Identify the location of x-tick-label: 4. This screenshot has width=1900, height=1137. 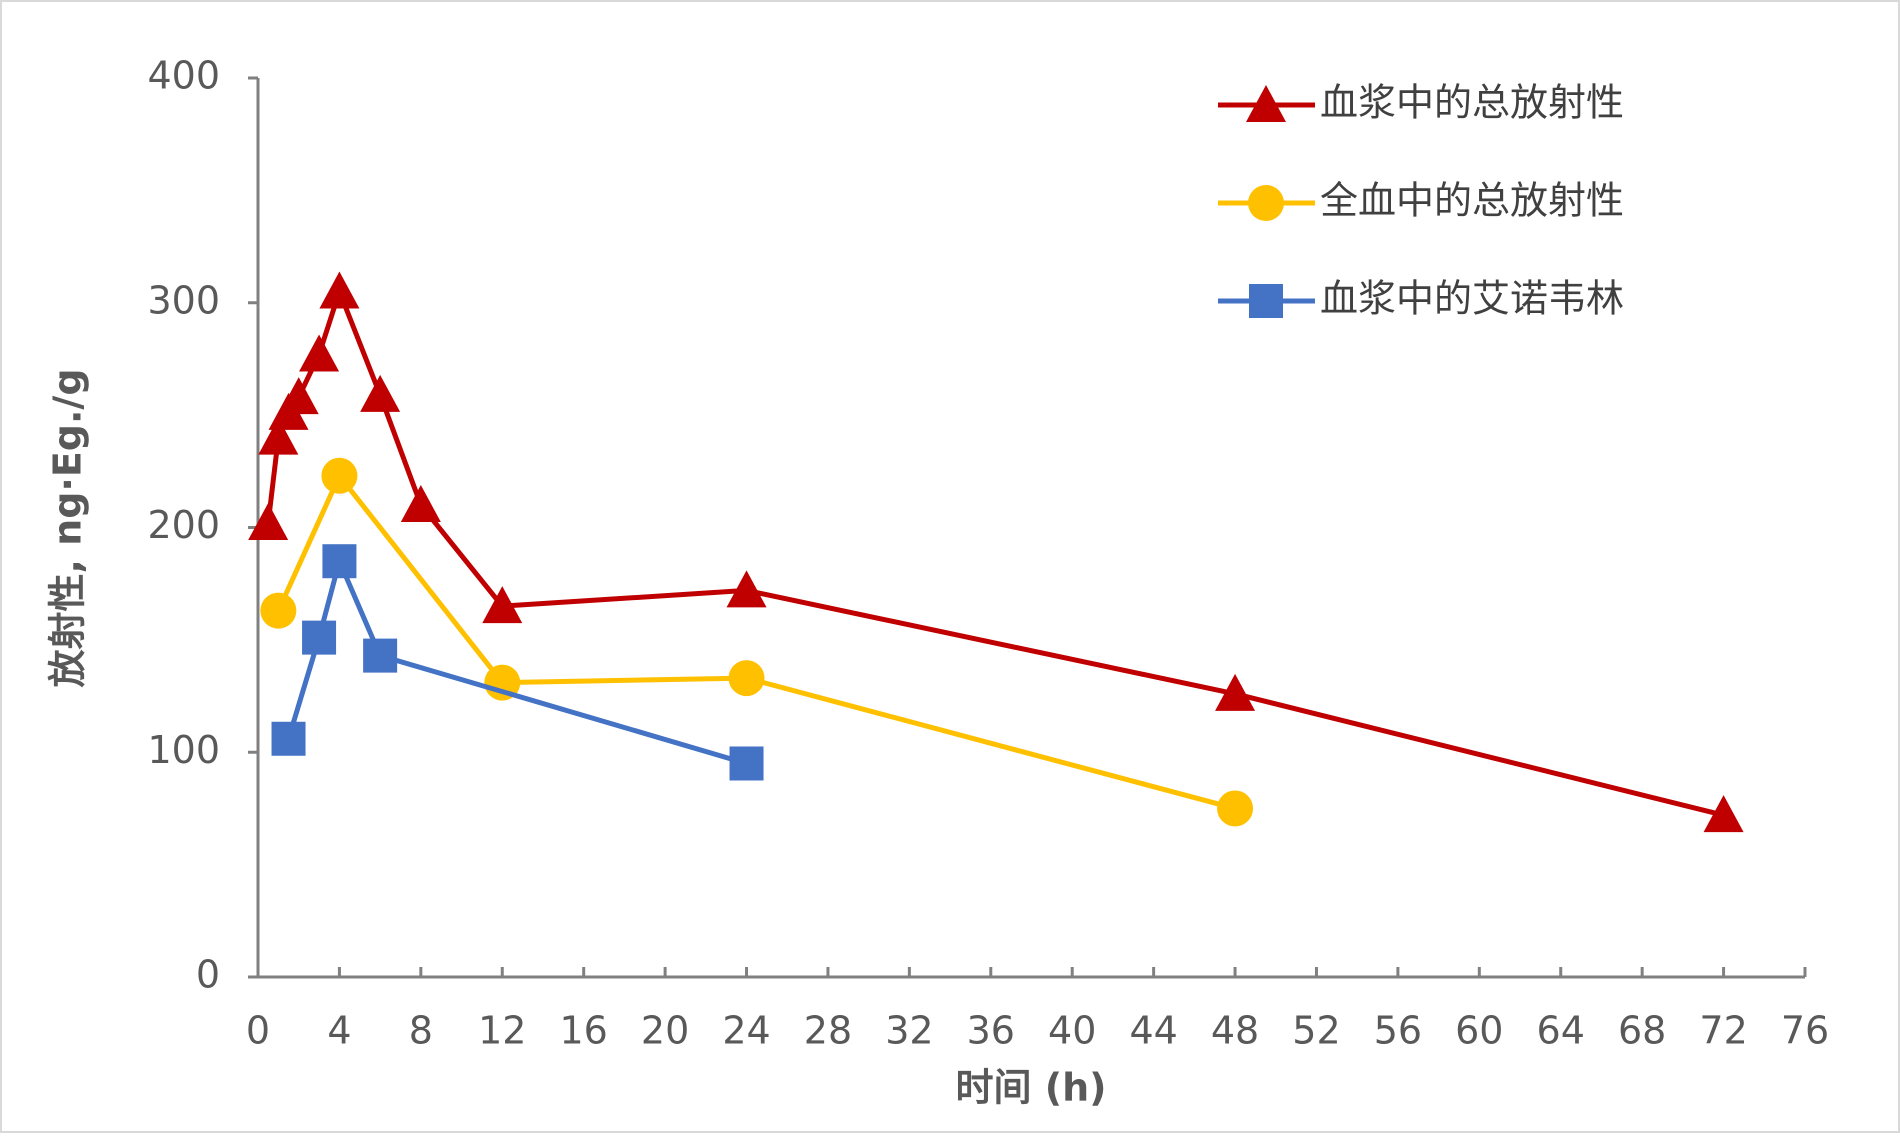
(339, 1031).